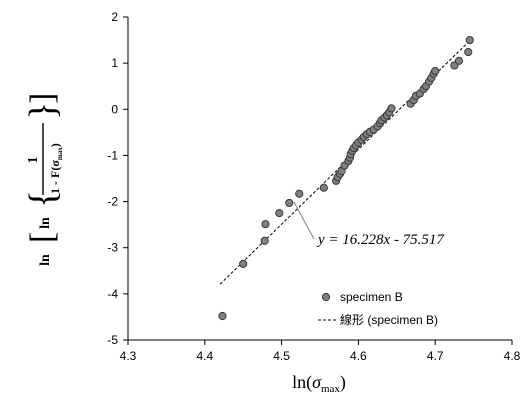 This screenshot has height=397, width=527. Describe the element at coordinates (281, 356) in the screenshot. I see `x-tick-label: 4.5` at that location.